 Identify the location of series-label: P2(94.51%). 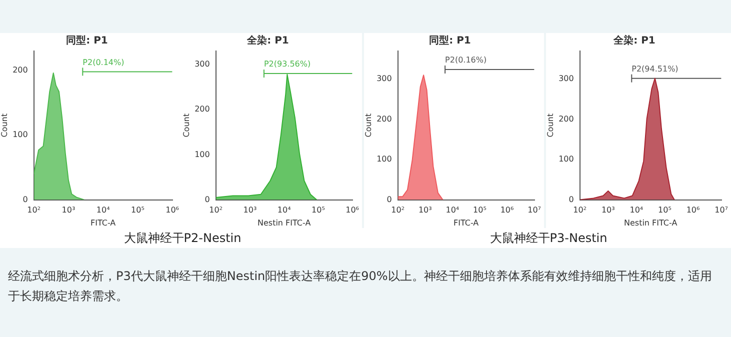
(655, 69).